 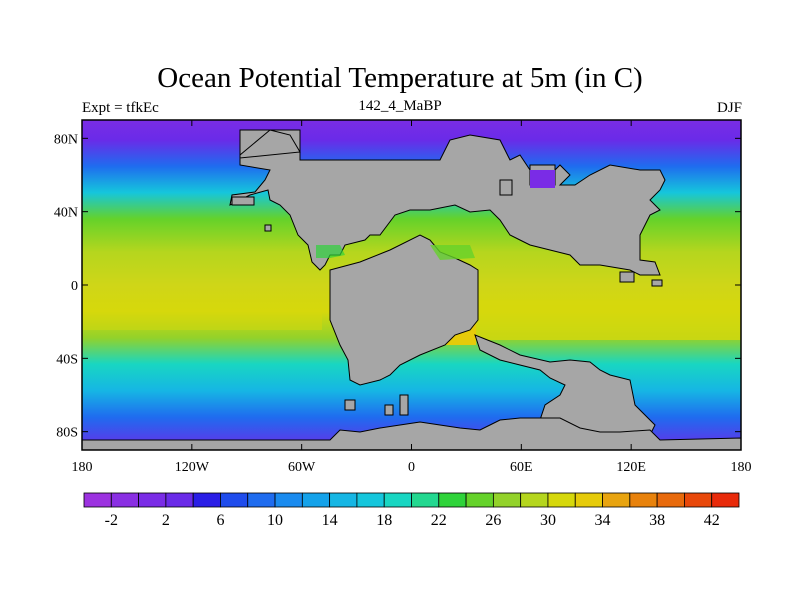 I want to click on colorbar-tick-label: -2, so click(x=111, y=520).